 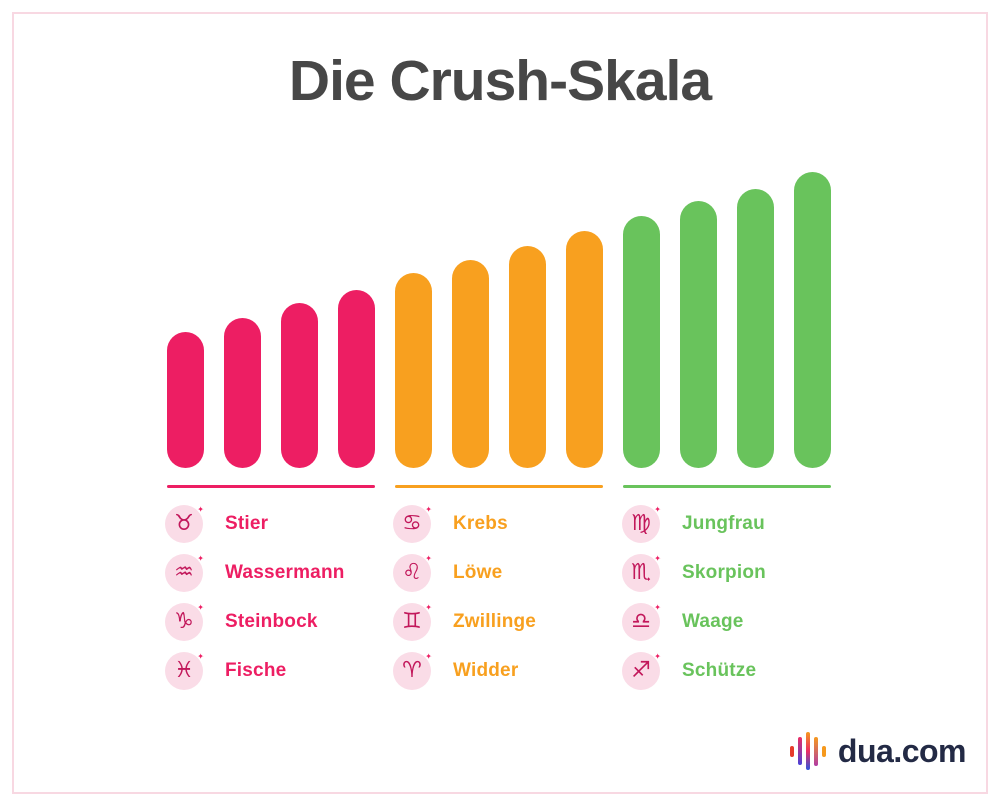 I want to click on legend-column: ♋ Krebs ♌ Löwe ♊ Zwillinge ♈ Widder, so click(x=464, y=597).